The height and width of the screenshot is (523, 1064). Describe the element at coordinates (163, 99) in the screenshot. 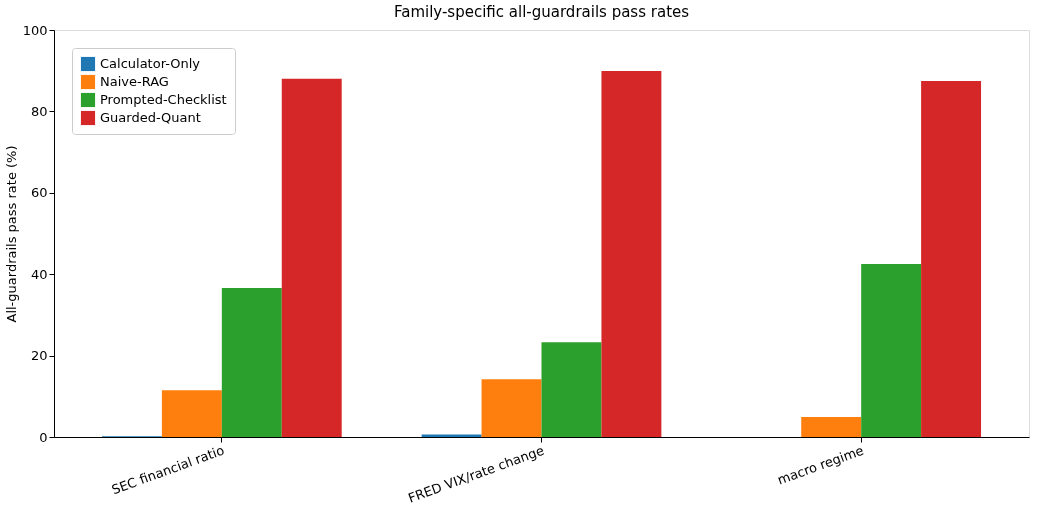

I see `legend-label: Prompted-Checklist` at that location.